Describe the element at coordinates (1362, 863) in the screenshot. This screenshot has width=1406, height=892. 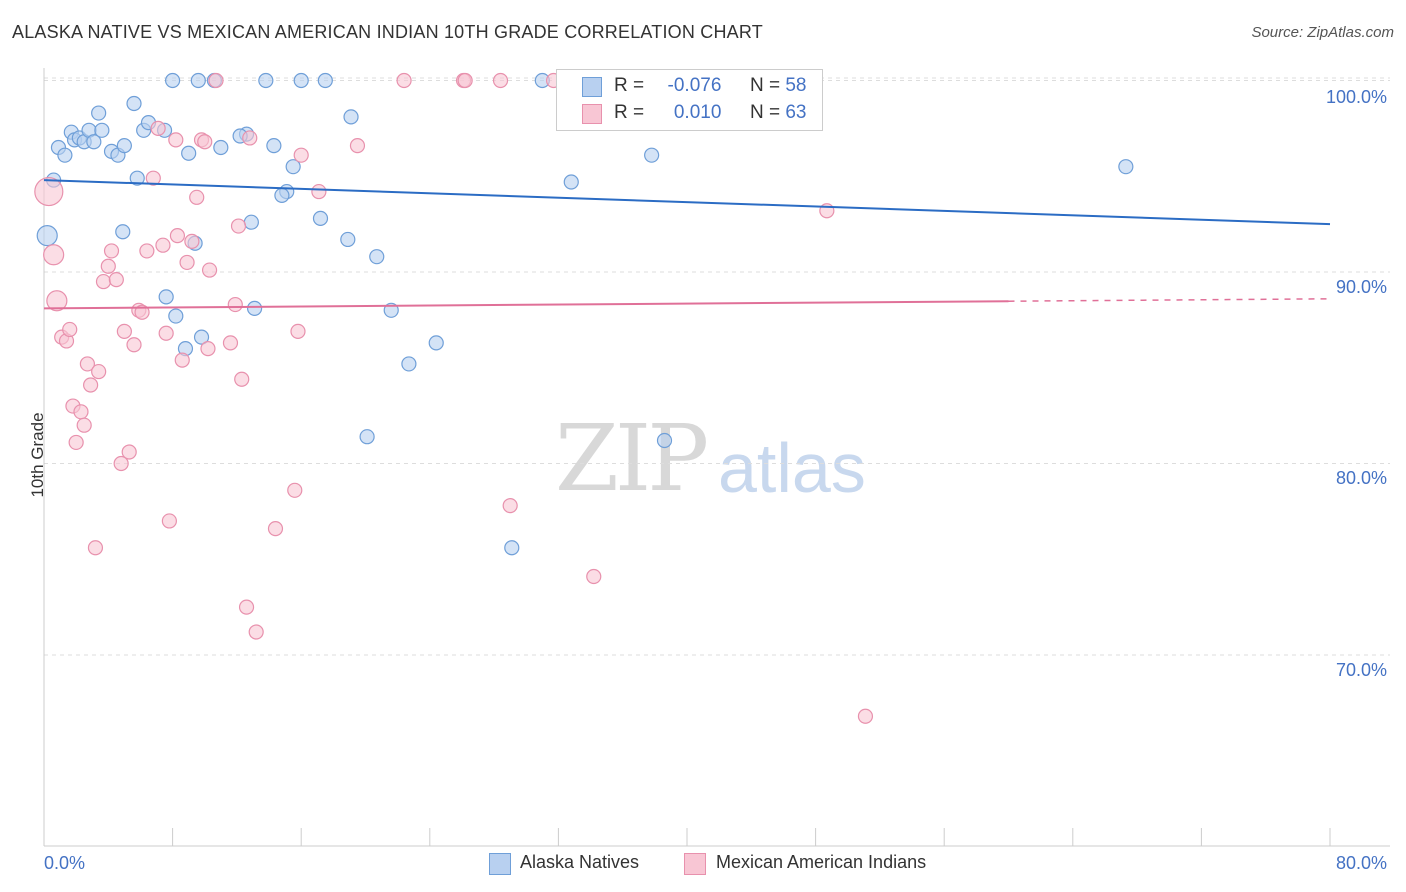
I see `x-tick-max: 80.0%` at that location.